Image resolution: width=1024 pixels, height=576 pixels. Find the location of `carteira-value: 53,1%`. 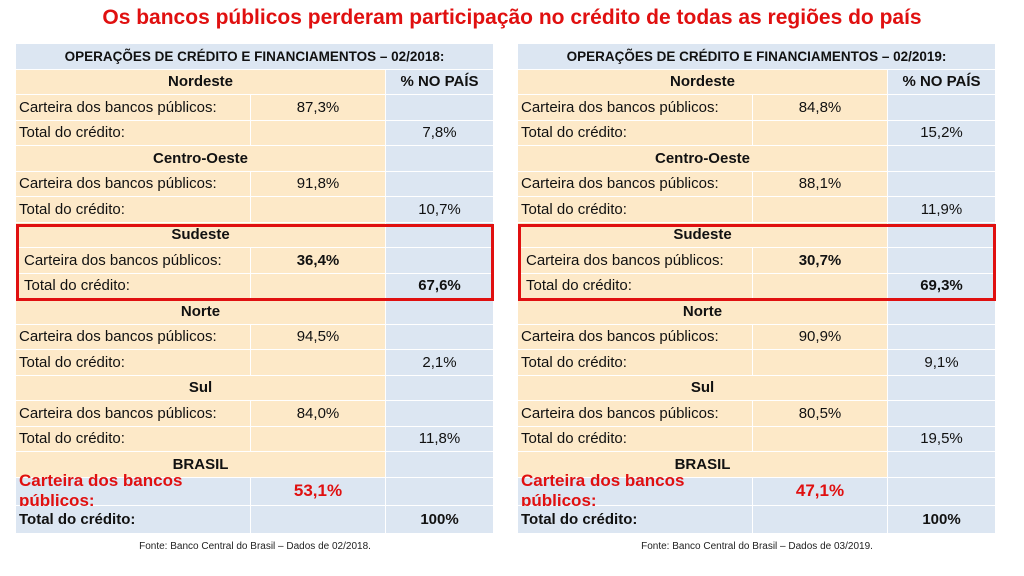

carteira-value: 53,1% is located at coordinates (318, 491).